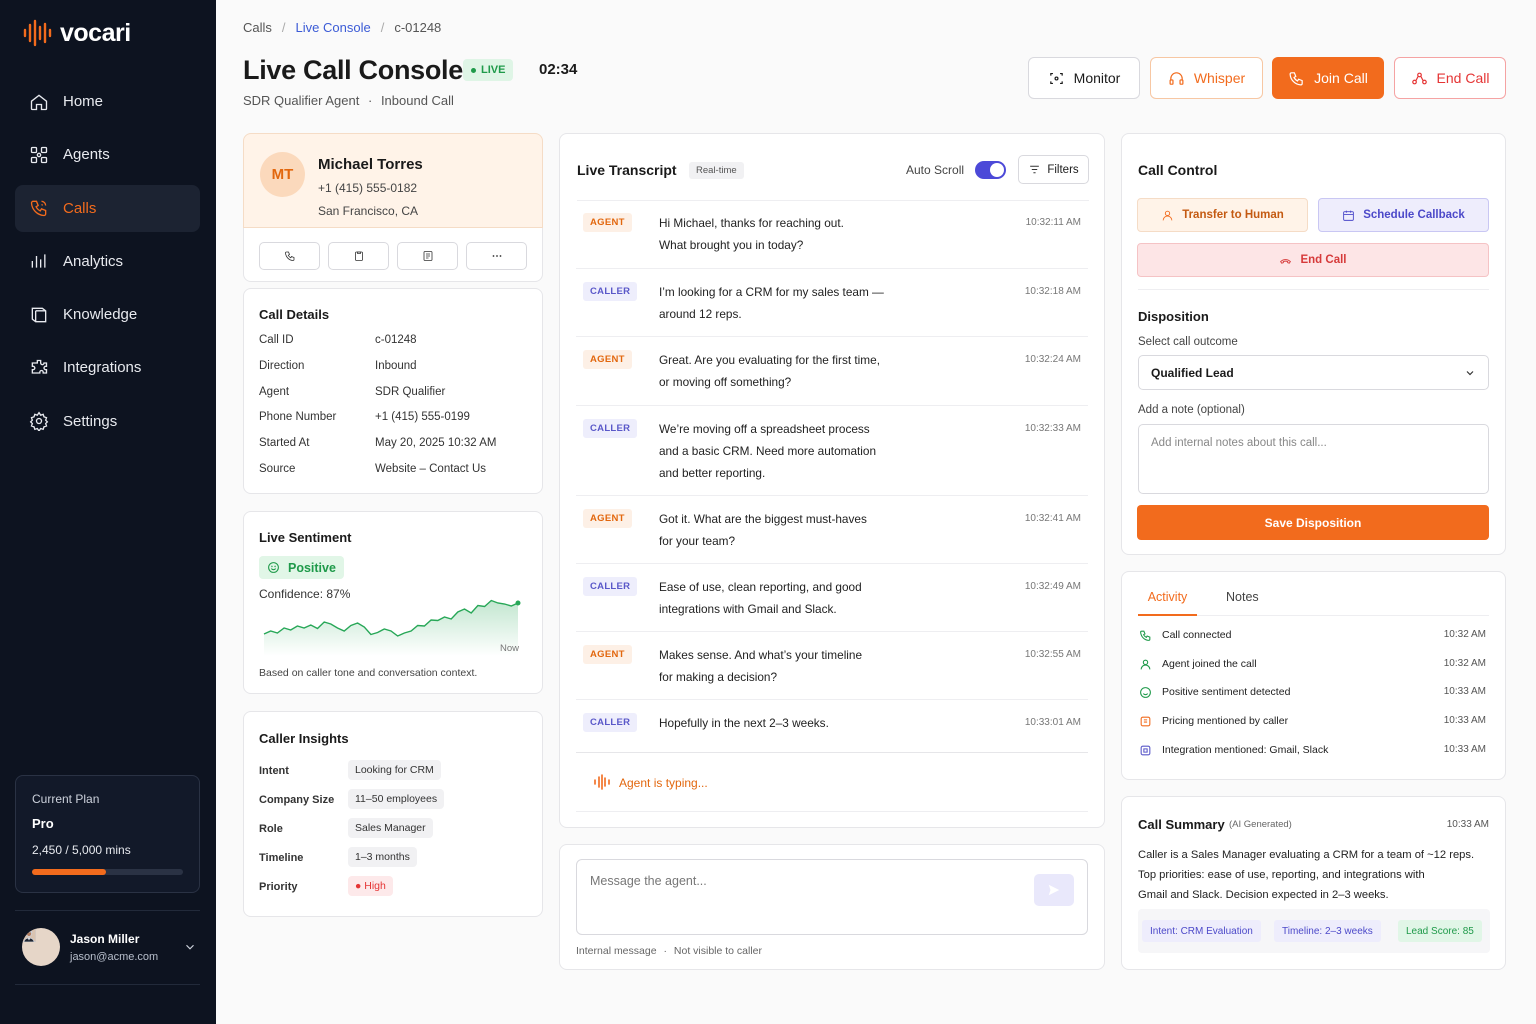 Image resolution: width=1536 pixels, height=1024 pixels. I want to click on end-call-button: End Call, so click(1450, 78).